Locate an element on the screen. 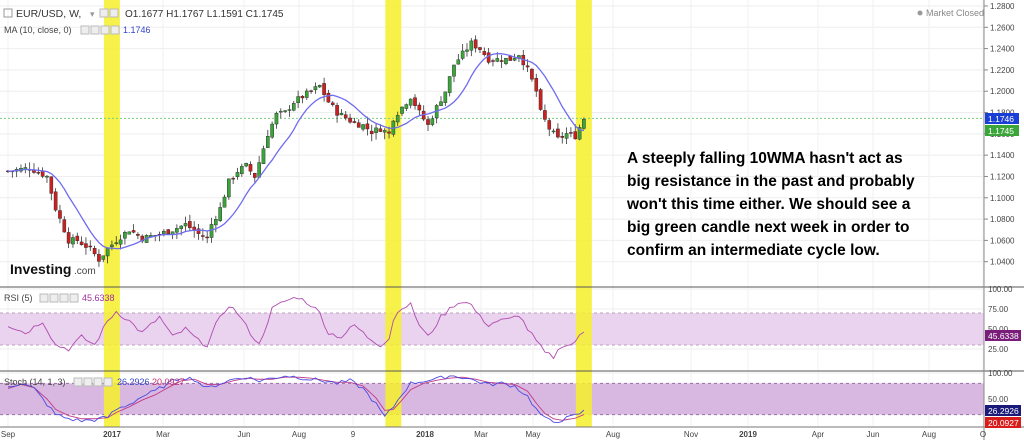  market-status-text: Market Closed is located at coordinates (955, 13).